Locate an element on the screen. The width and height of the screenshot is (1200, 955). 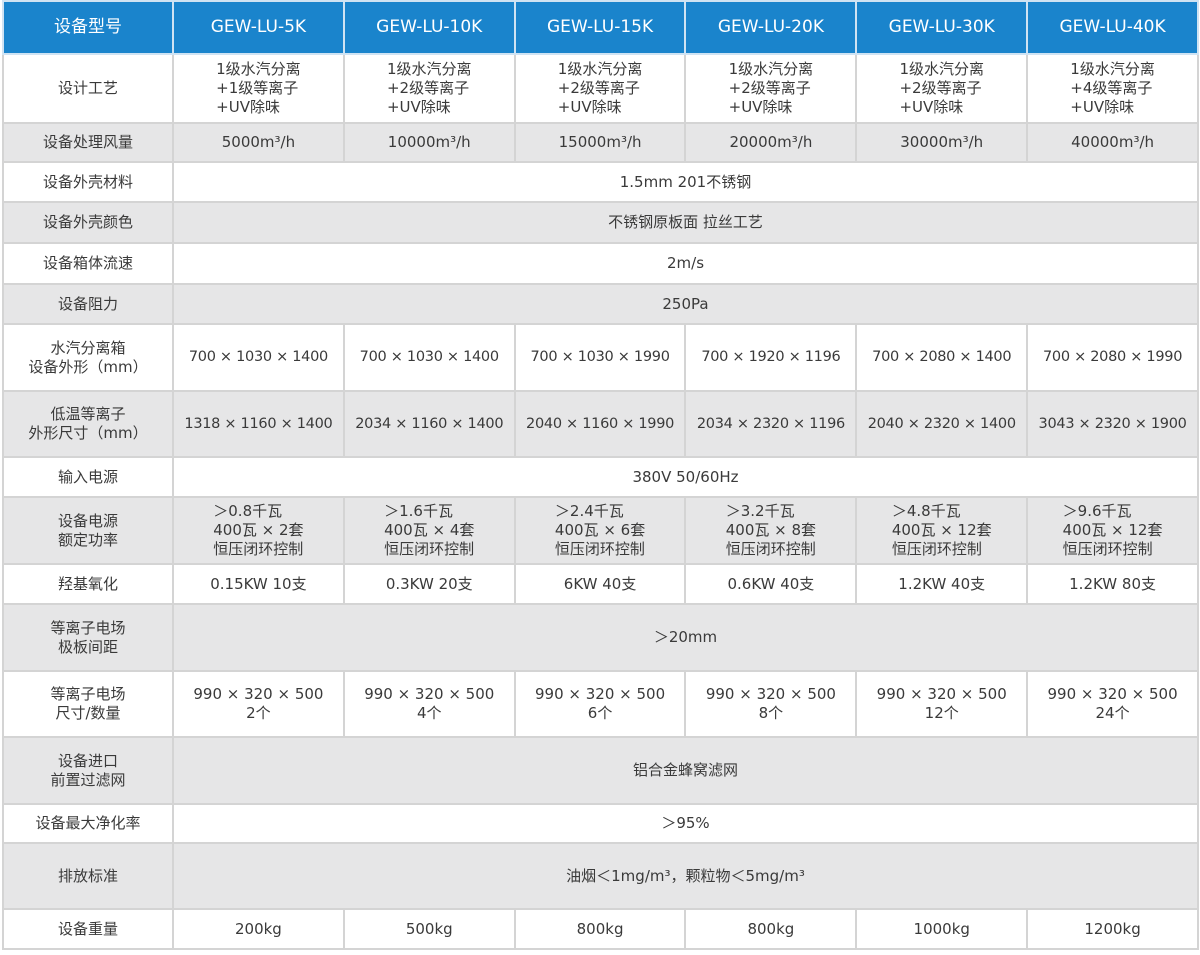
cell-value: 1000kg is located at coordinates (942, 929).